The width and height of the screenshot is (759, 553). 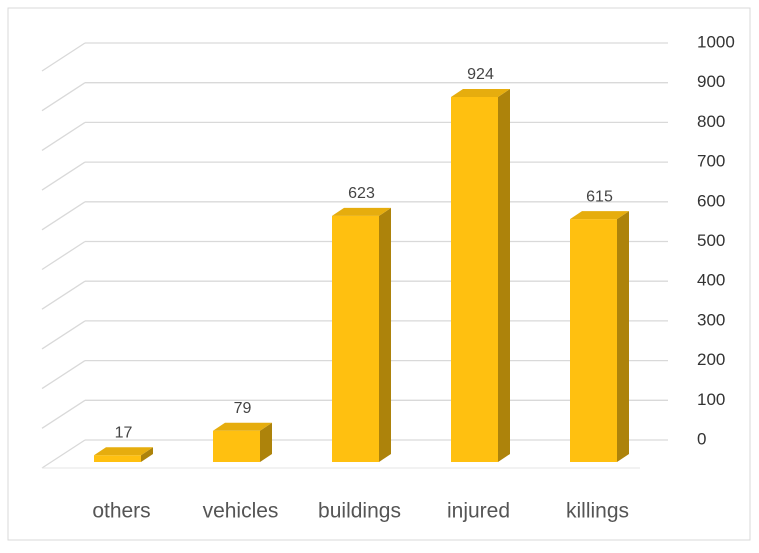 I want to click on y-tick-label: 300, so click(x=711, y=319).